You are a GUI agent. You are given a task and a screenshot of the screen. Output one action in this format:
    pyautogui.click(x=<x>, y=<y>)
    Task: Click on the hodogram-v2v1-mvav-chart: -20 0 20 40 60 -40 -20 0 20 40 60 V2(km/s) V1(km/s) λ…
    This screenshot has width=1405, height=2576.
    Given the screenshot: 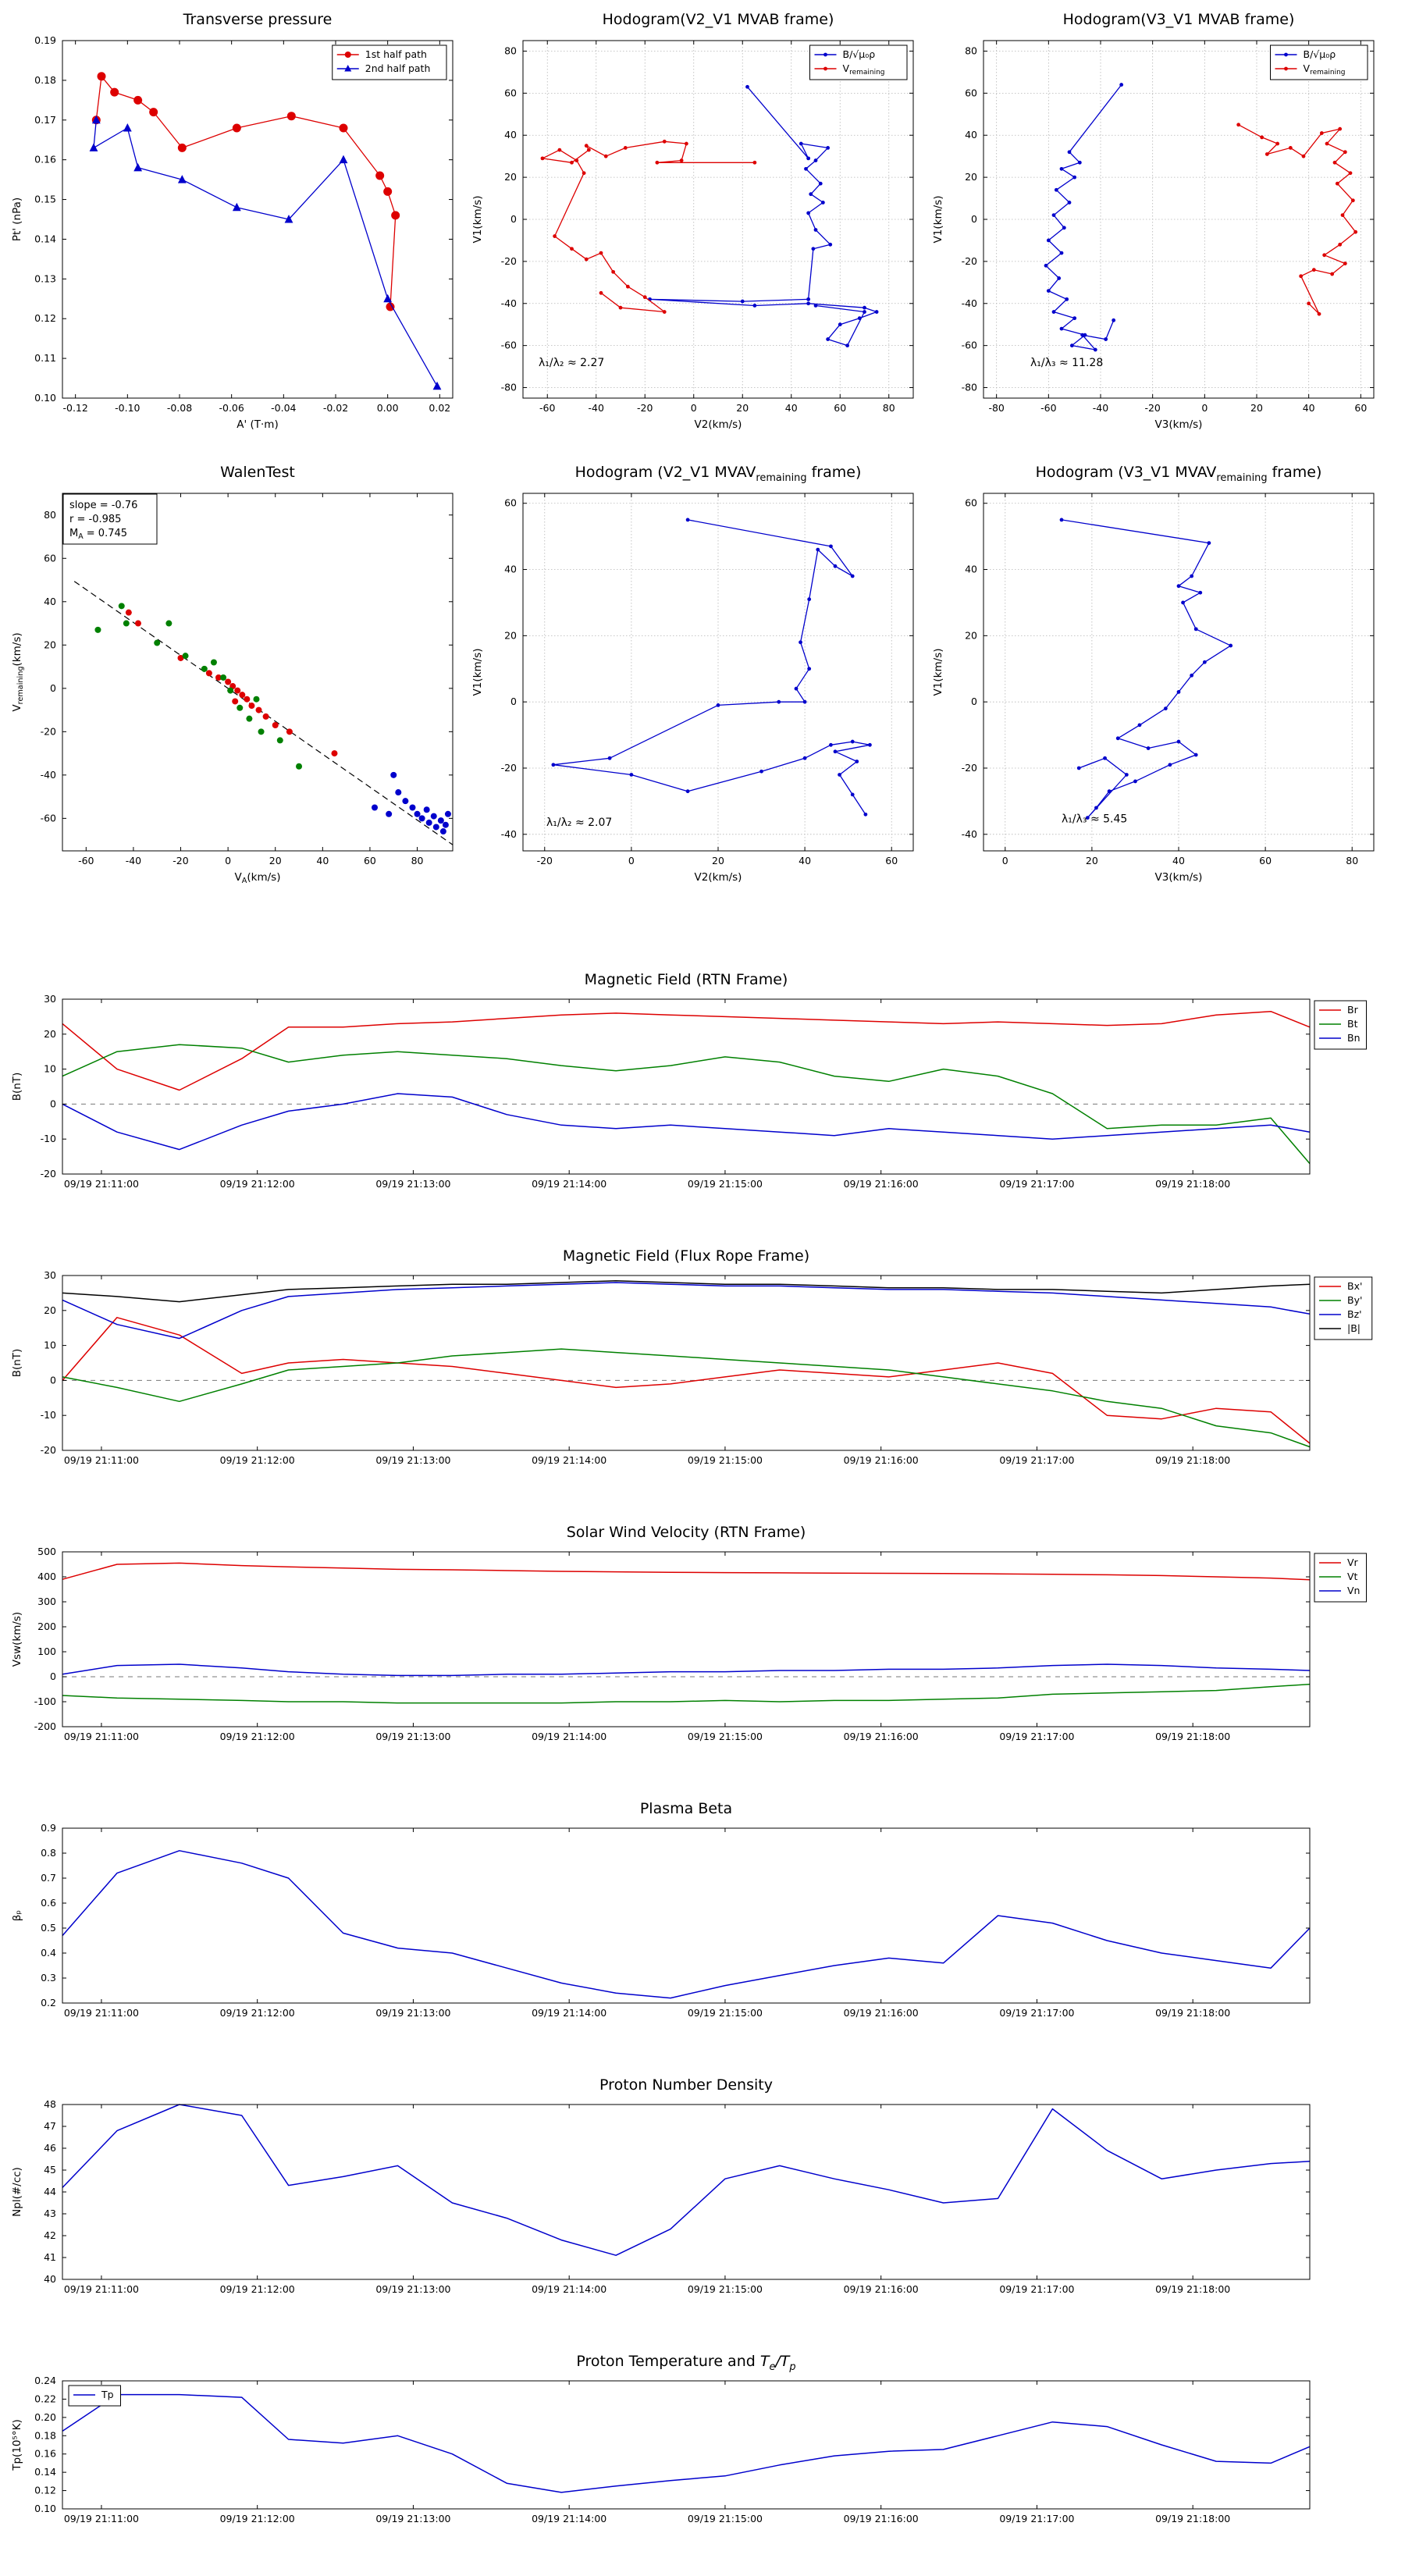 What is the action you would take?
    pyautogui.click(x=692, y=688)
    